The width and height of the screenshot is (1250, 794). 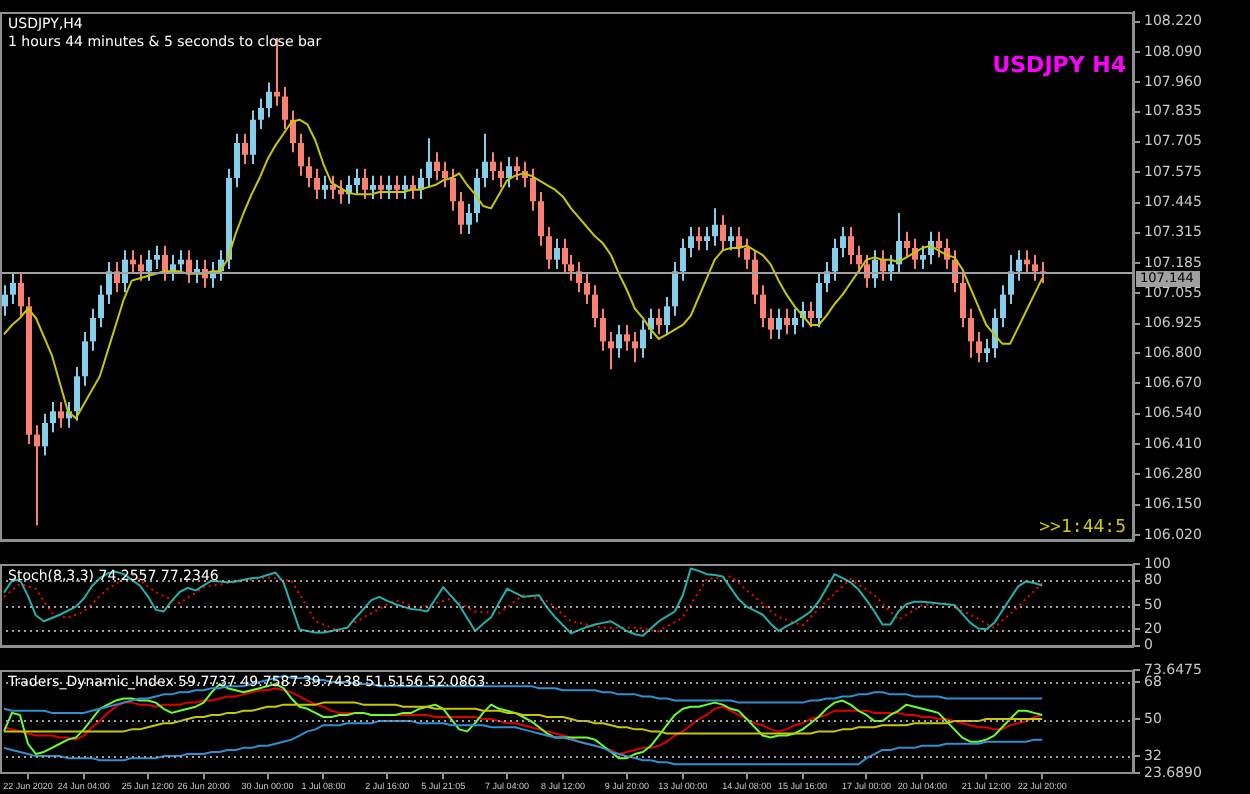 I want to click on annotation: USDJPY H4, so click(x=1059, y=65).